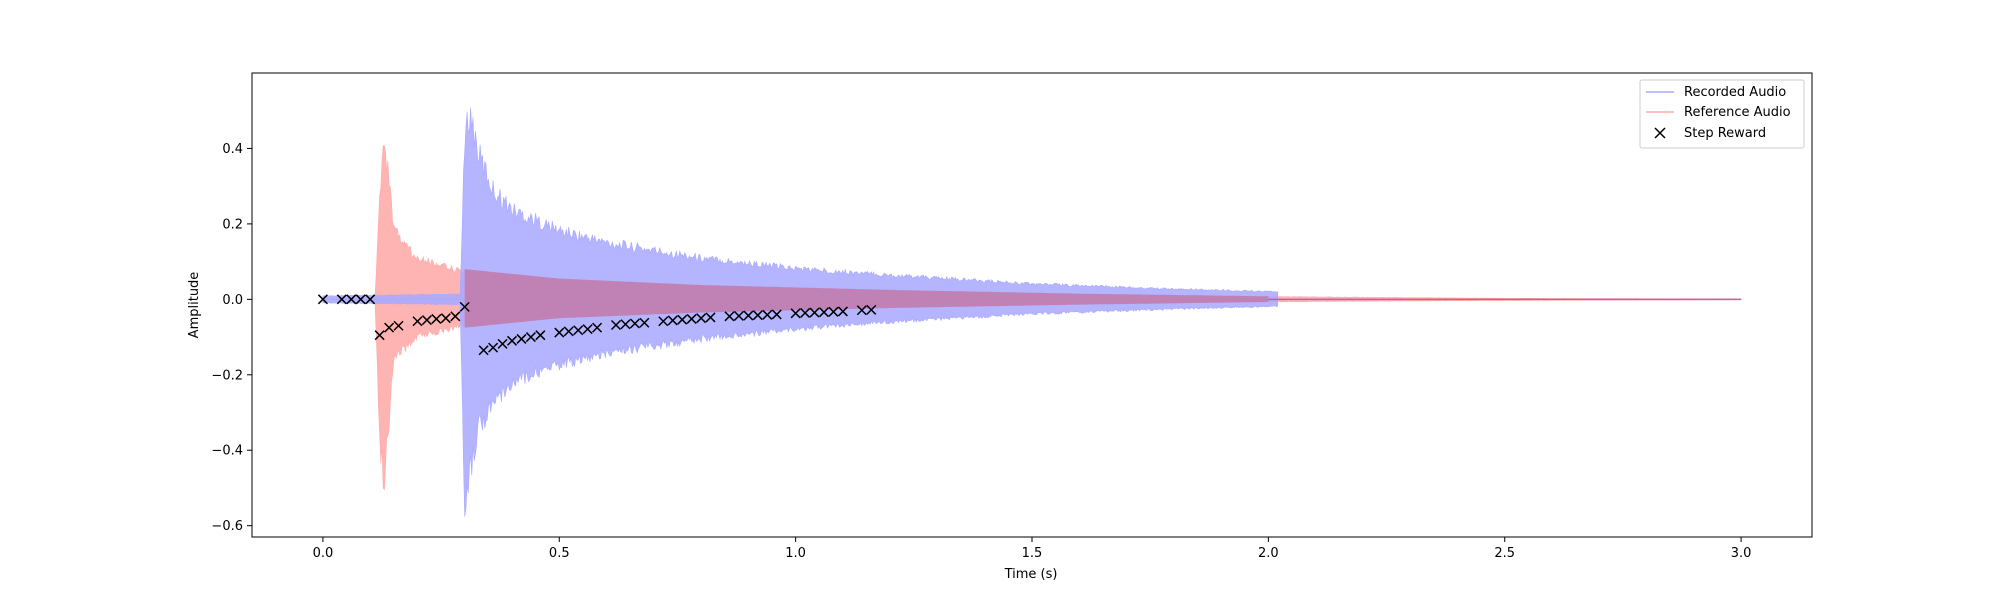  I want to click on x-tick-label: 3.0, so click(1741, 553).